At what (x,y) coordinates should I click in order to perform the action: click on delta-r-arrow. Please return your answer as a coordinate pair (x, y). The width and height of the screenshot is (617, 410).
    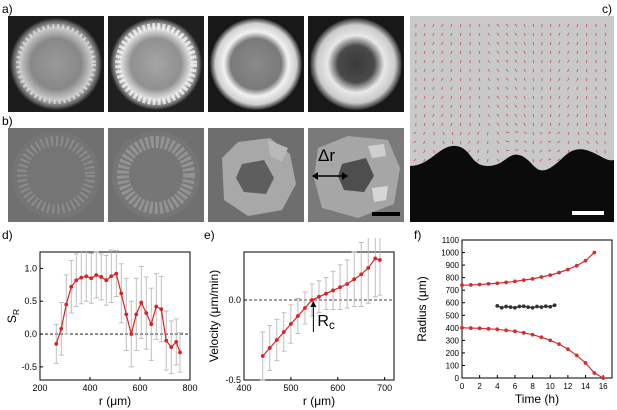
    Looking at the image, I should click on (330, 176).